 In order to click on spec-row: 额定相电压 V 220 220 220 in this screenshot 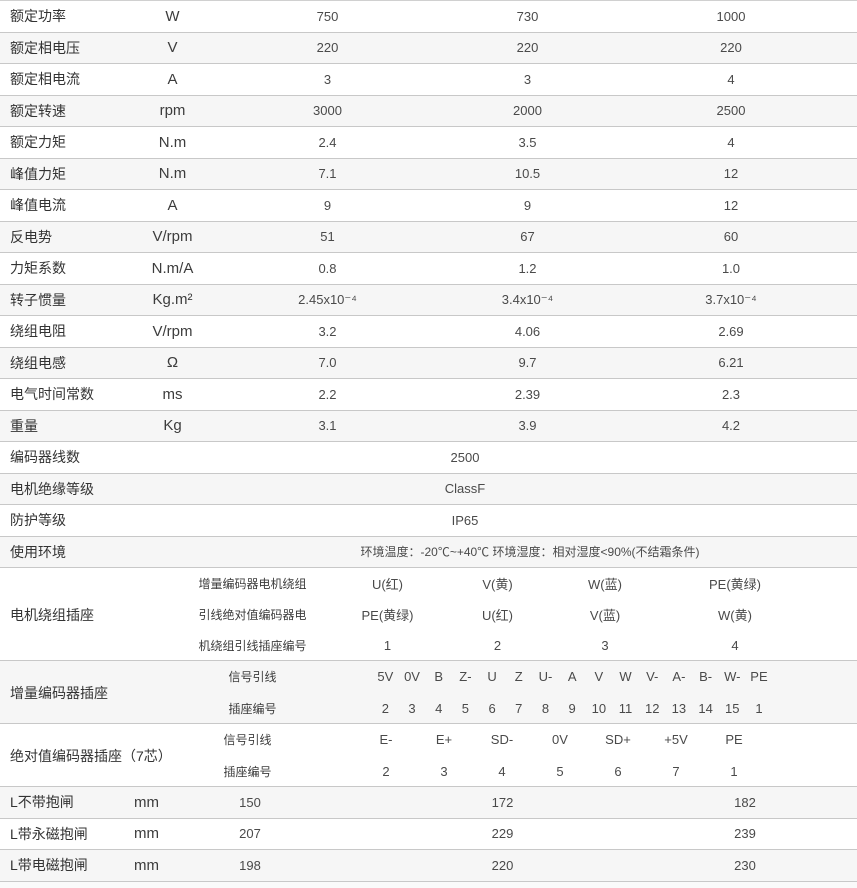, I will do `click(428, 48)`.